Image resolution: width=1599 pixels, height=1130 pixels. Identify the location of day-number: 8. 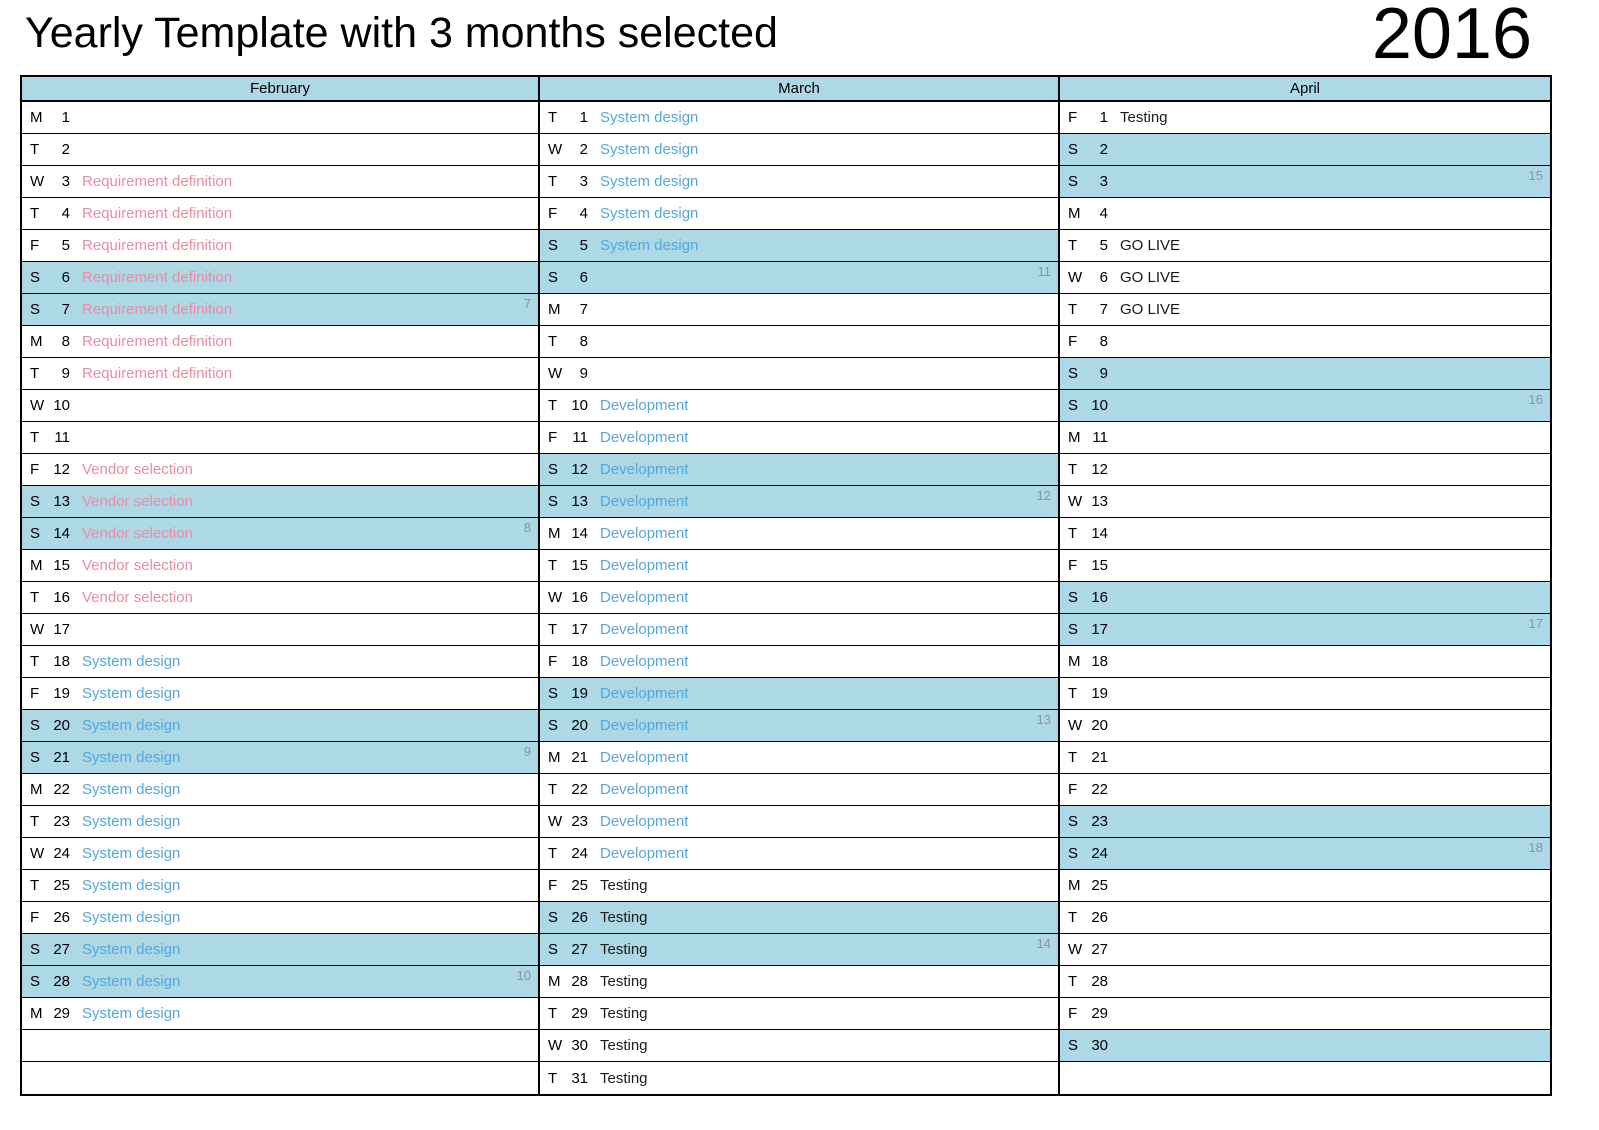
(65, 341).